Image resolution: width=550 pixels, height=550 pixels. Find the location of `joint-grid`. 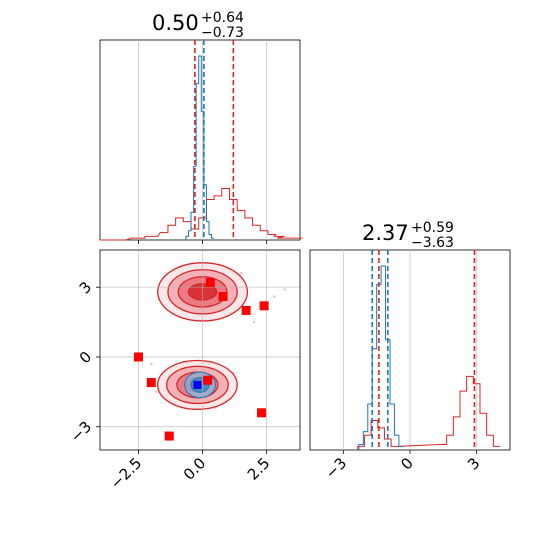

joint-grid is located at coordinates (200, 350).